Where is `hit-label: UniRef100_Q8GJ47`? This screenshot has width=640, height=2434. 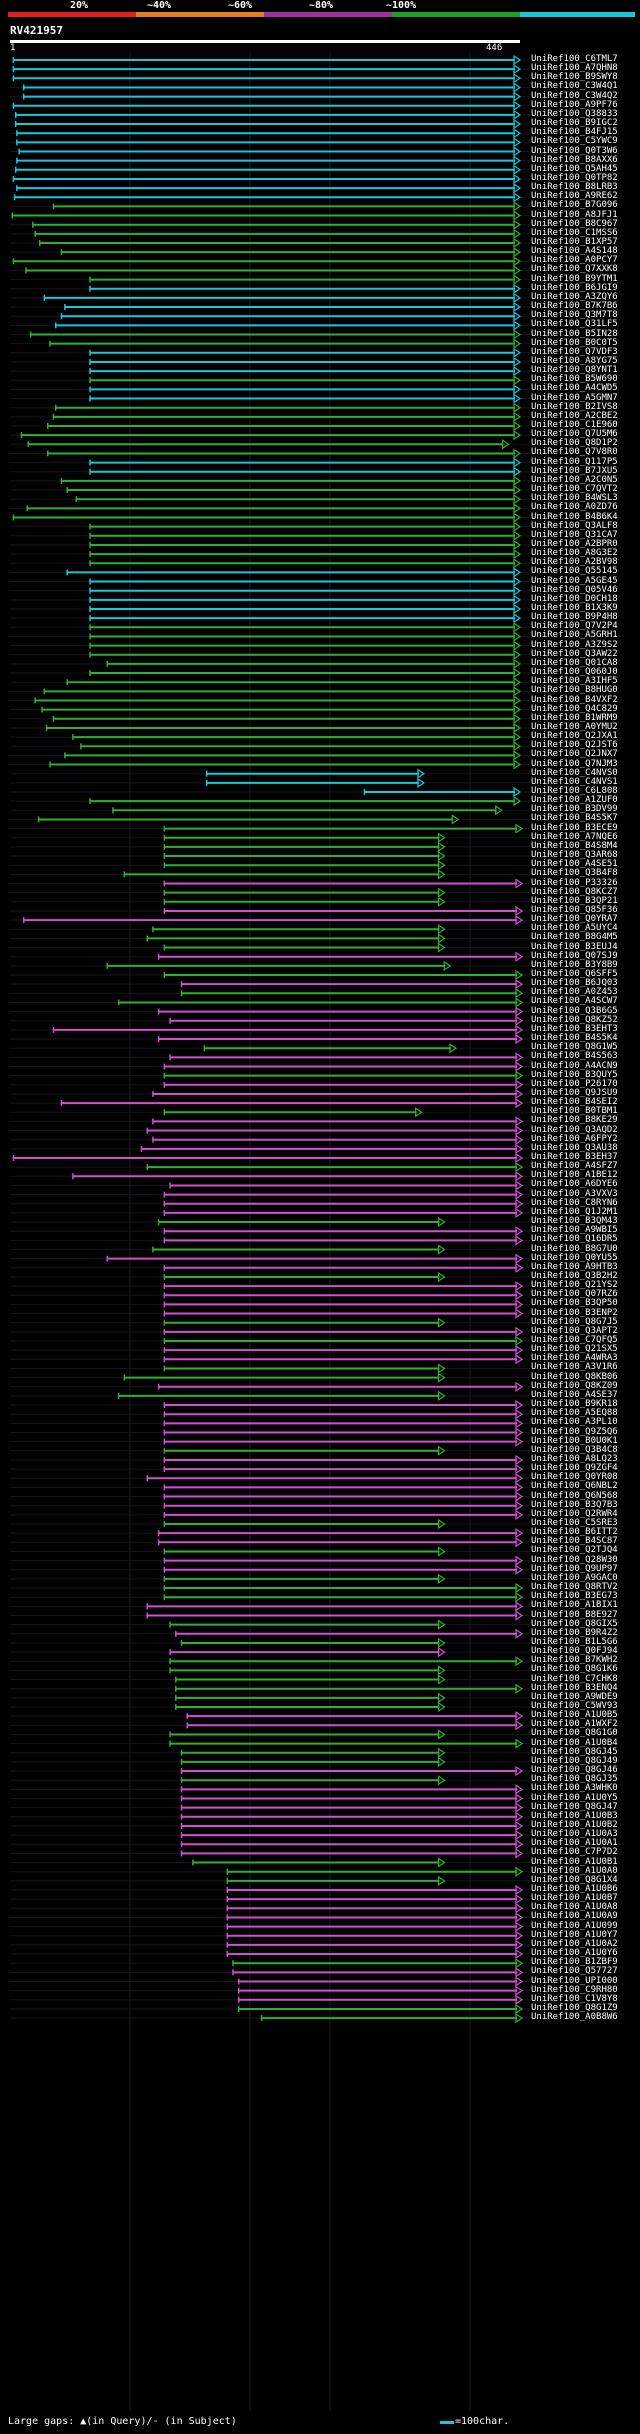
hit-label: UniRef100_Q8GJ47 is located at coordinates (574, 1806).